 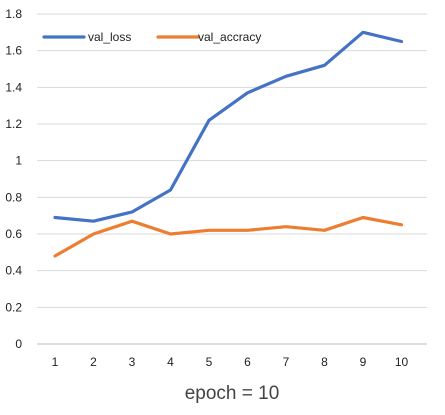 I want to click on series-line-val-accracy, so click(x=228, y=236).